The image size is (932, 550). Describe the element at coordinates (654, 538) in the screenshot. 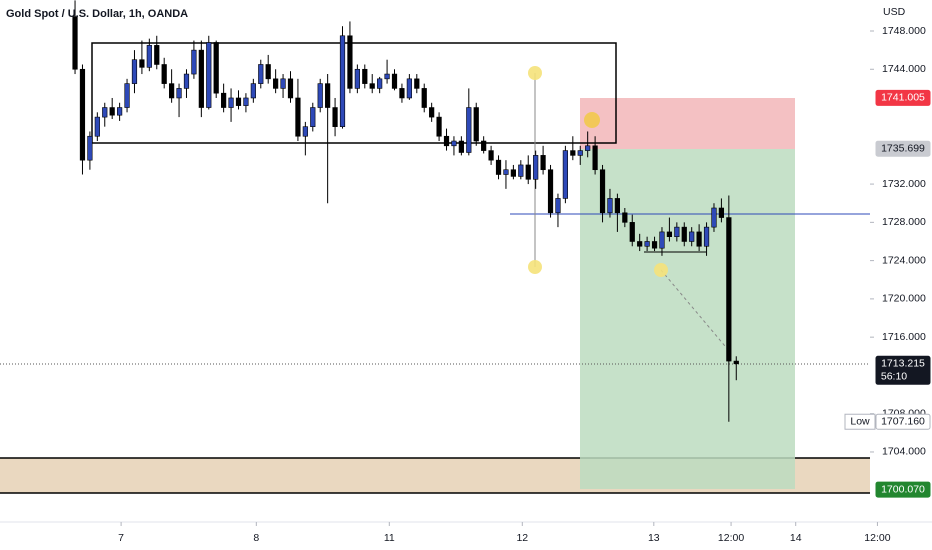

I see `x-tick-label: 13` at that location.